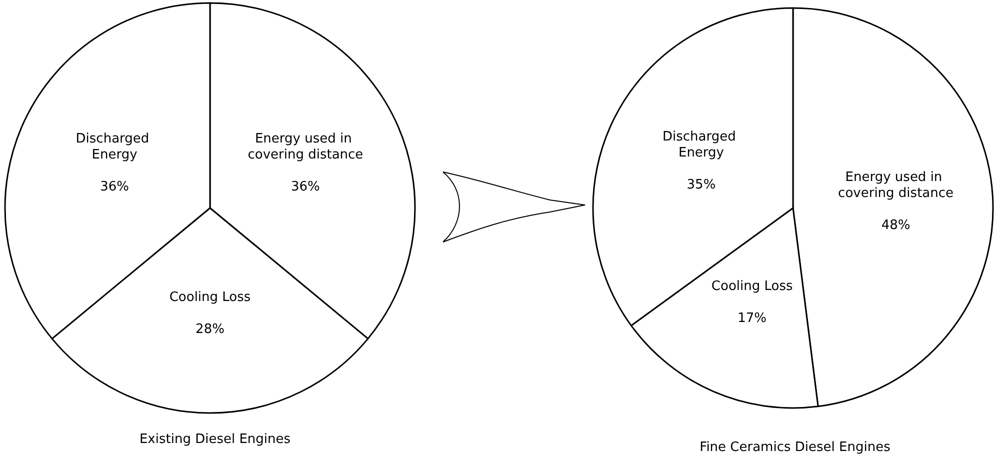 The image size is (1000, 458). What do you see at coordinates (210, 329) in the screenshot?
I see `data-label: 28%` at bounding box center [210, 329].